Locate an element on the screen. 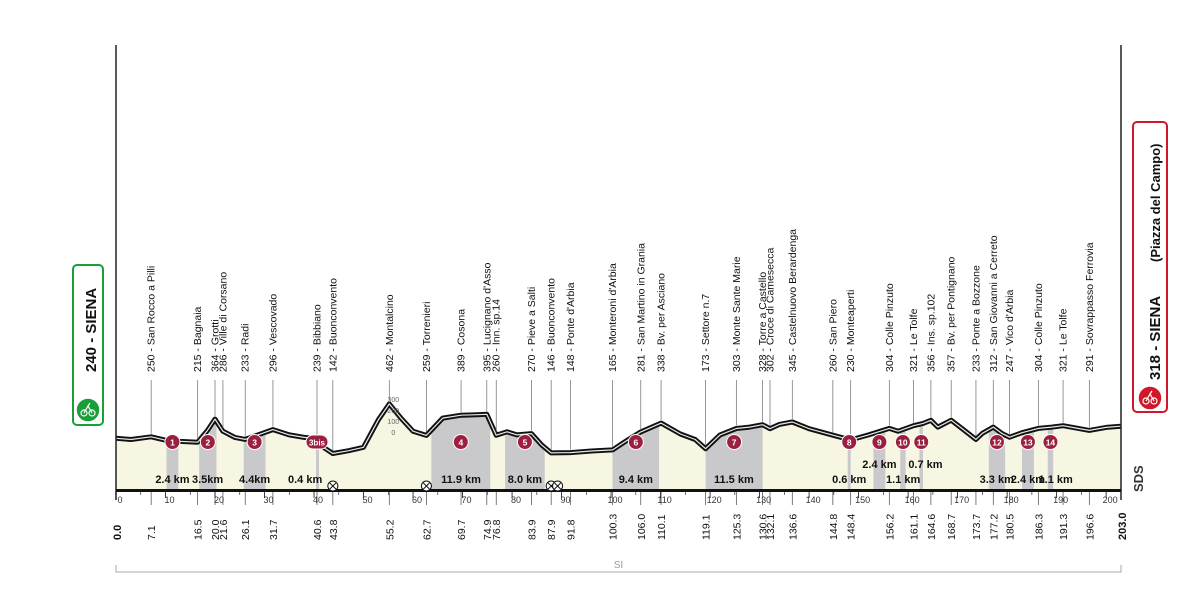  x-tick-label: 140 is located at coordinates (813, 500).